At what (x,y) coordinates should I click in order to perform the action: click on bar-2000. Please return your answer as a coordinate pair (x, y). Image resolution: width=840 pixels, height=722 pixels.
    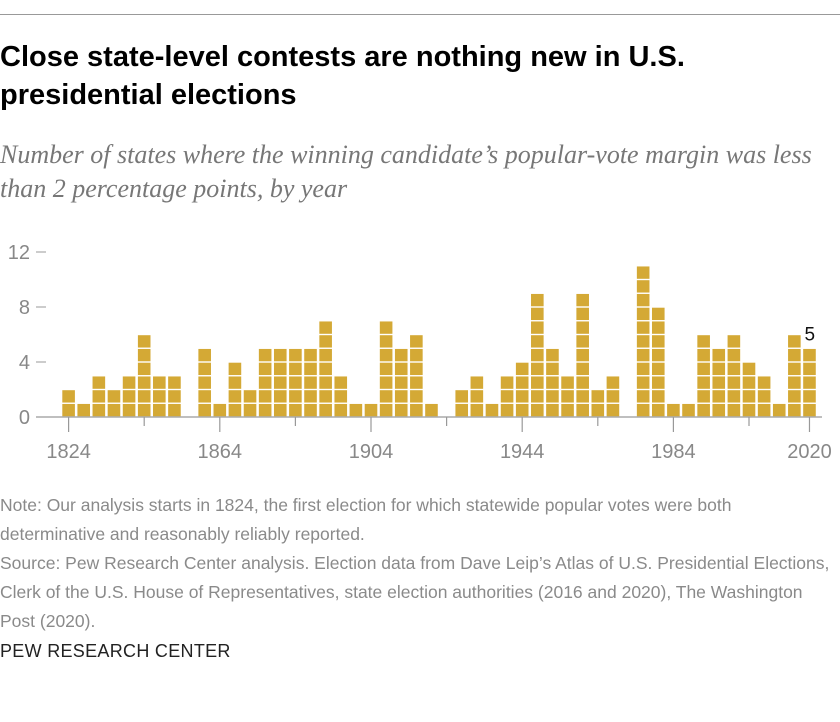
    Looking at the image, I should click on (734, 376).